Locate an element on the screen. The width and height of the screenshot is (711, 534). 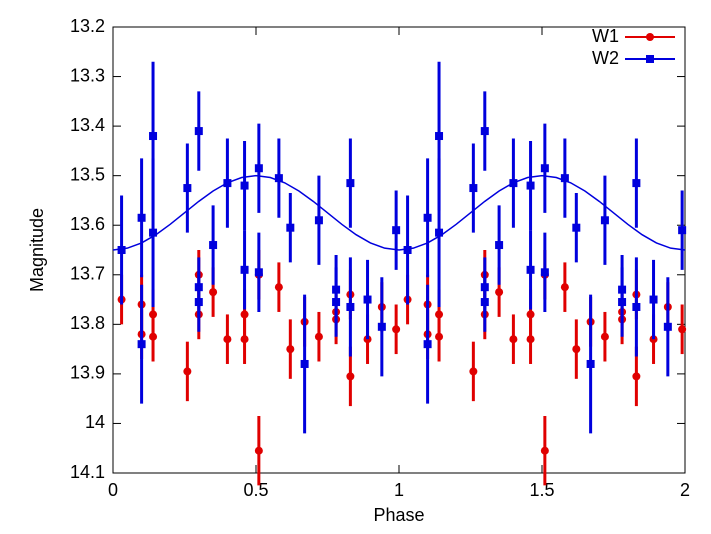
y-tick-label: 13.7 is located at coordinates (87, 274).